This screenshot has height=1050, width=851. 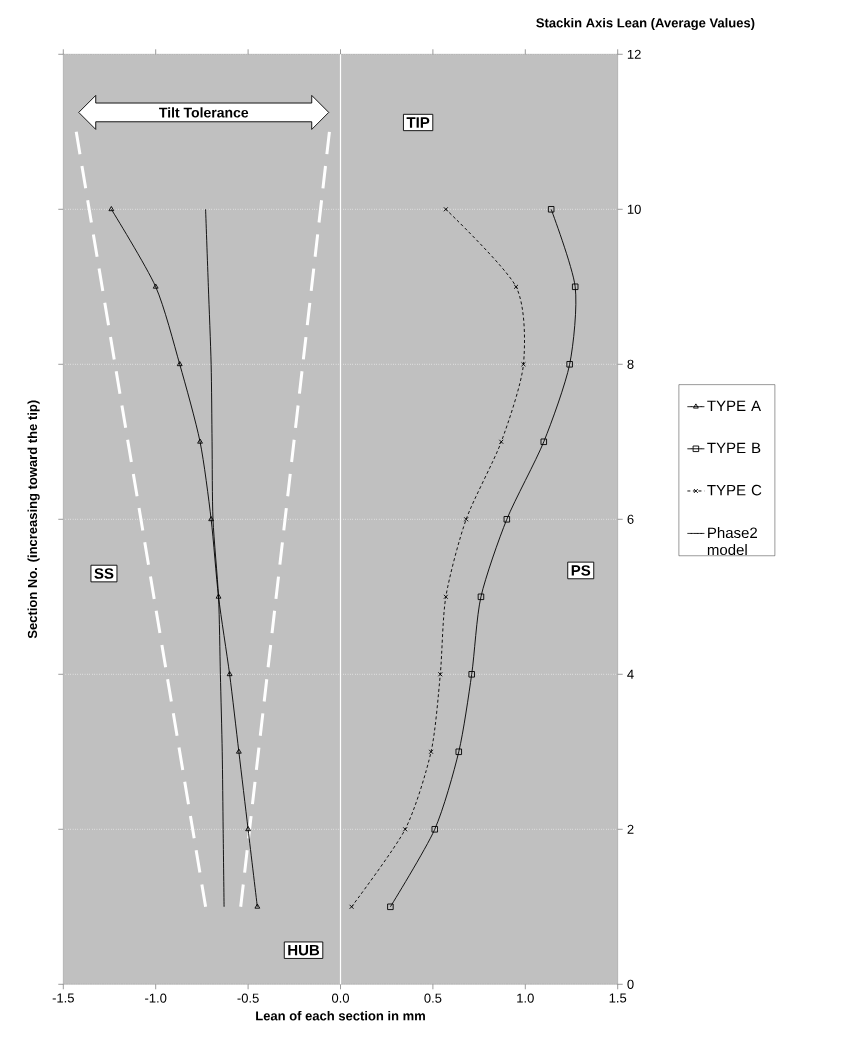 What do you see at coordinates (248, 998) in the screenshot?
I see `x-tick-label: -0.5` at bounding box center [248, 998].